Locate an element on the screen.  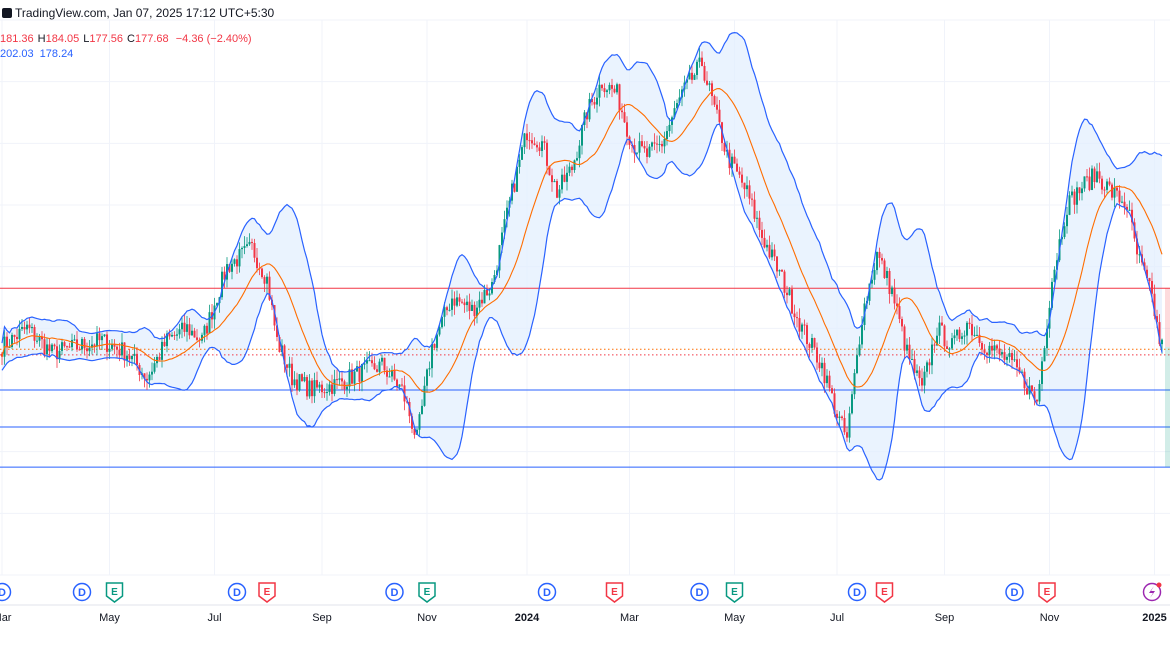
stop-loss-zone is located at coordinates (1167, 317).